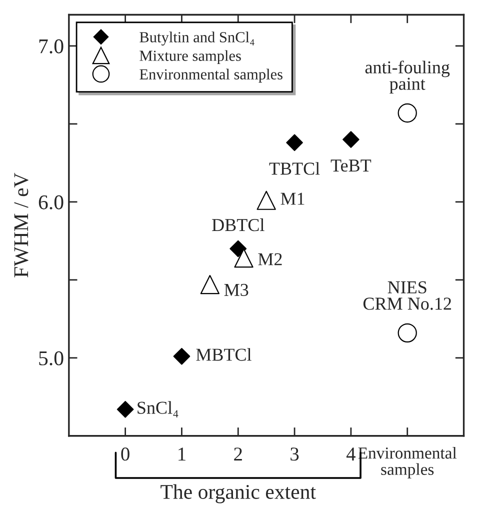 The height and width of the screenshot is (508, 503). I want to click on y-axis-title: FWHM / eV, so click(21, 225).